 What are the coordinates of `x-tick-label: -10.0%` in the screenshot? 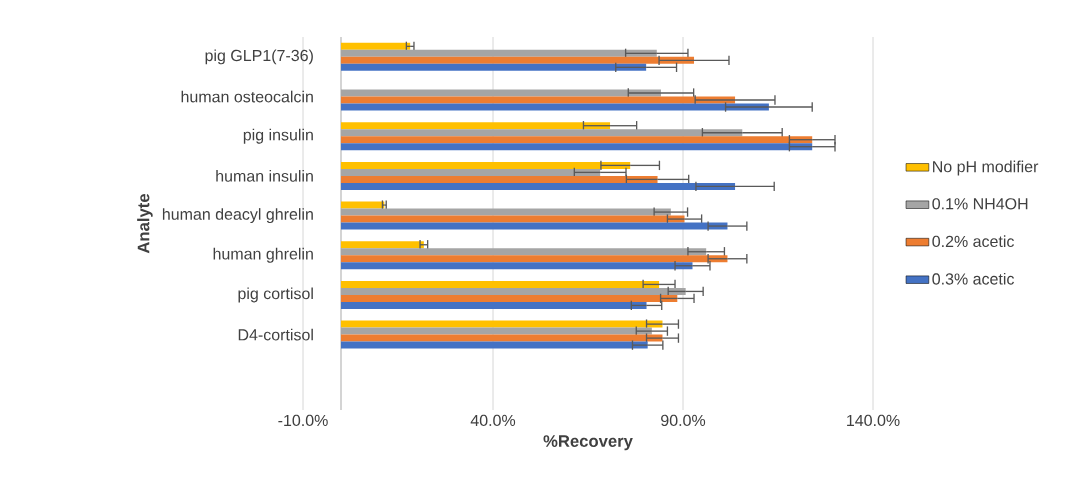 It's located at (303, 420).